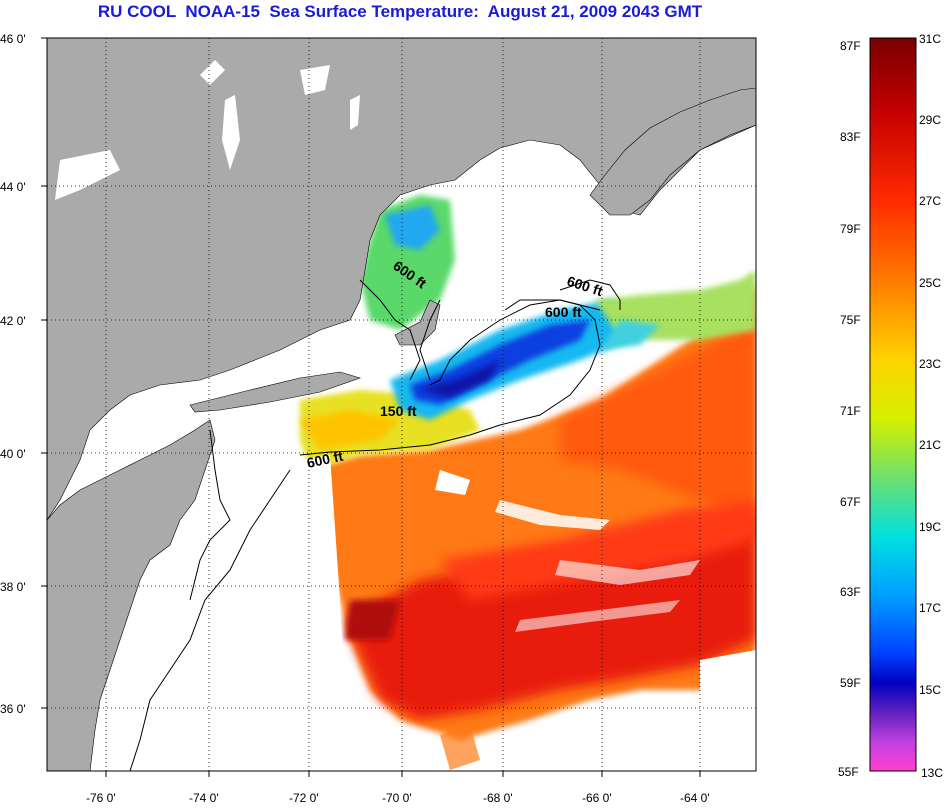 The height and width of the screenshot is (809, 952). I want to click on colorbar-label-17c: 17C, so click(930, 608).